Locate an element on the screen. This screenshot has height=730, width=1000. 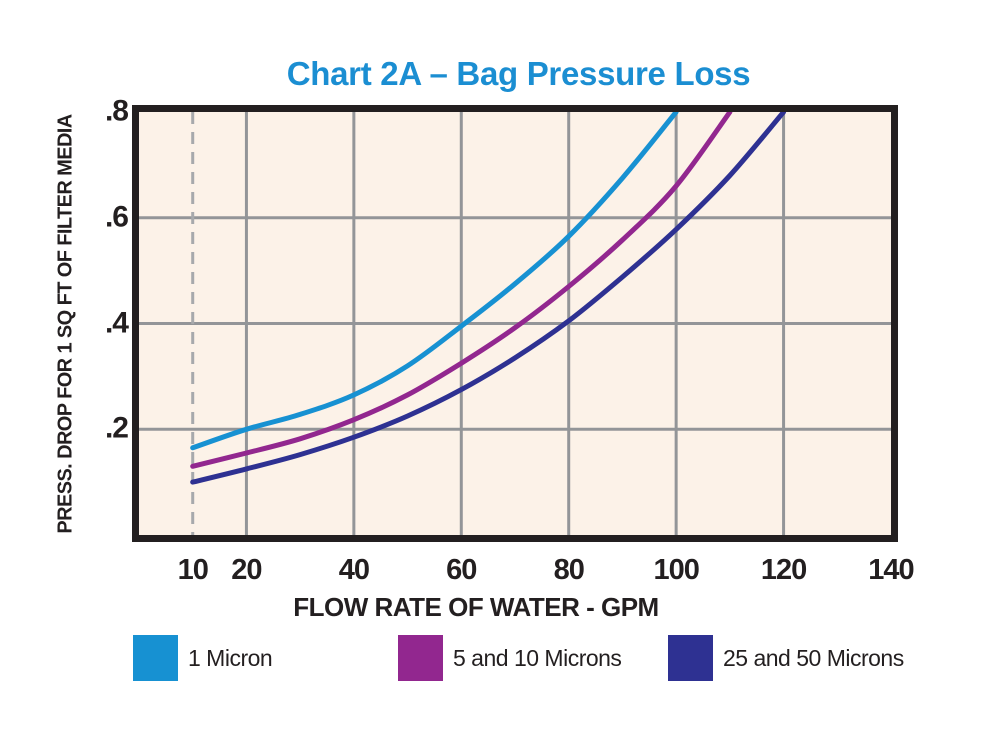
y-tick-label-.8: .8 is located at coordinates (116, 111).